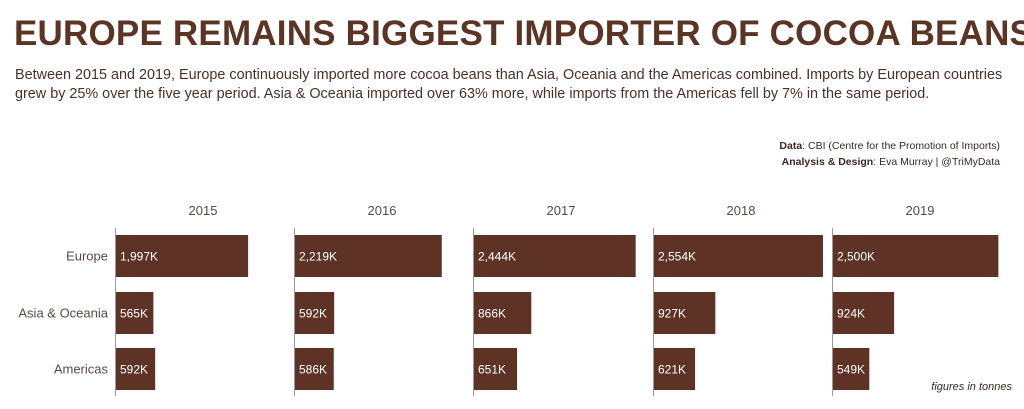  I want to click on design-credit-label: Analysis & Design, so click(827, 162).